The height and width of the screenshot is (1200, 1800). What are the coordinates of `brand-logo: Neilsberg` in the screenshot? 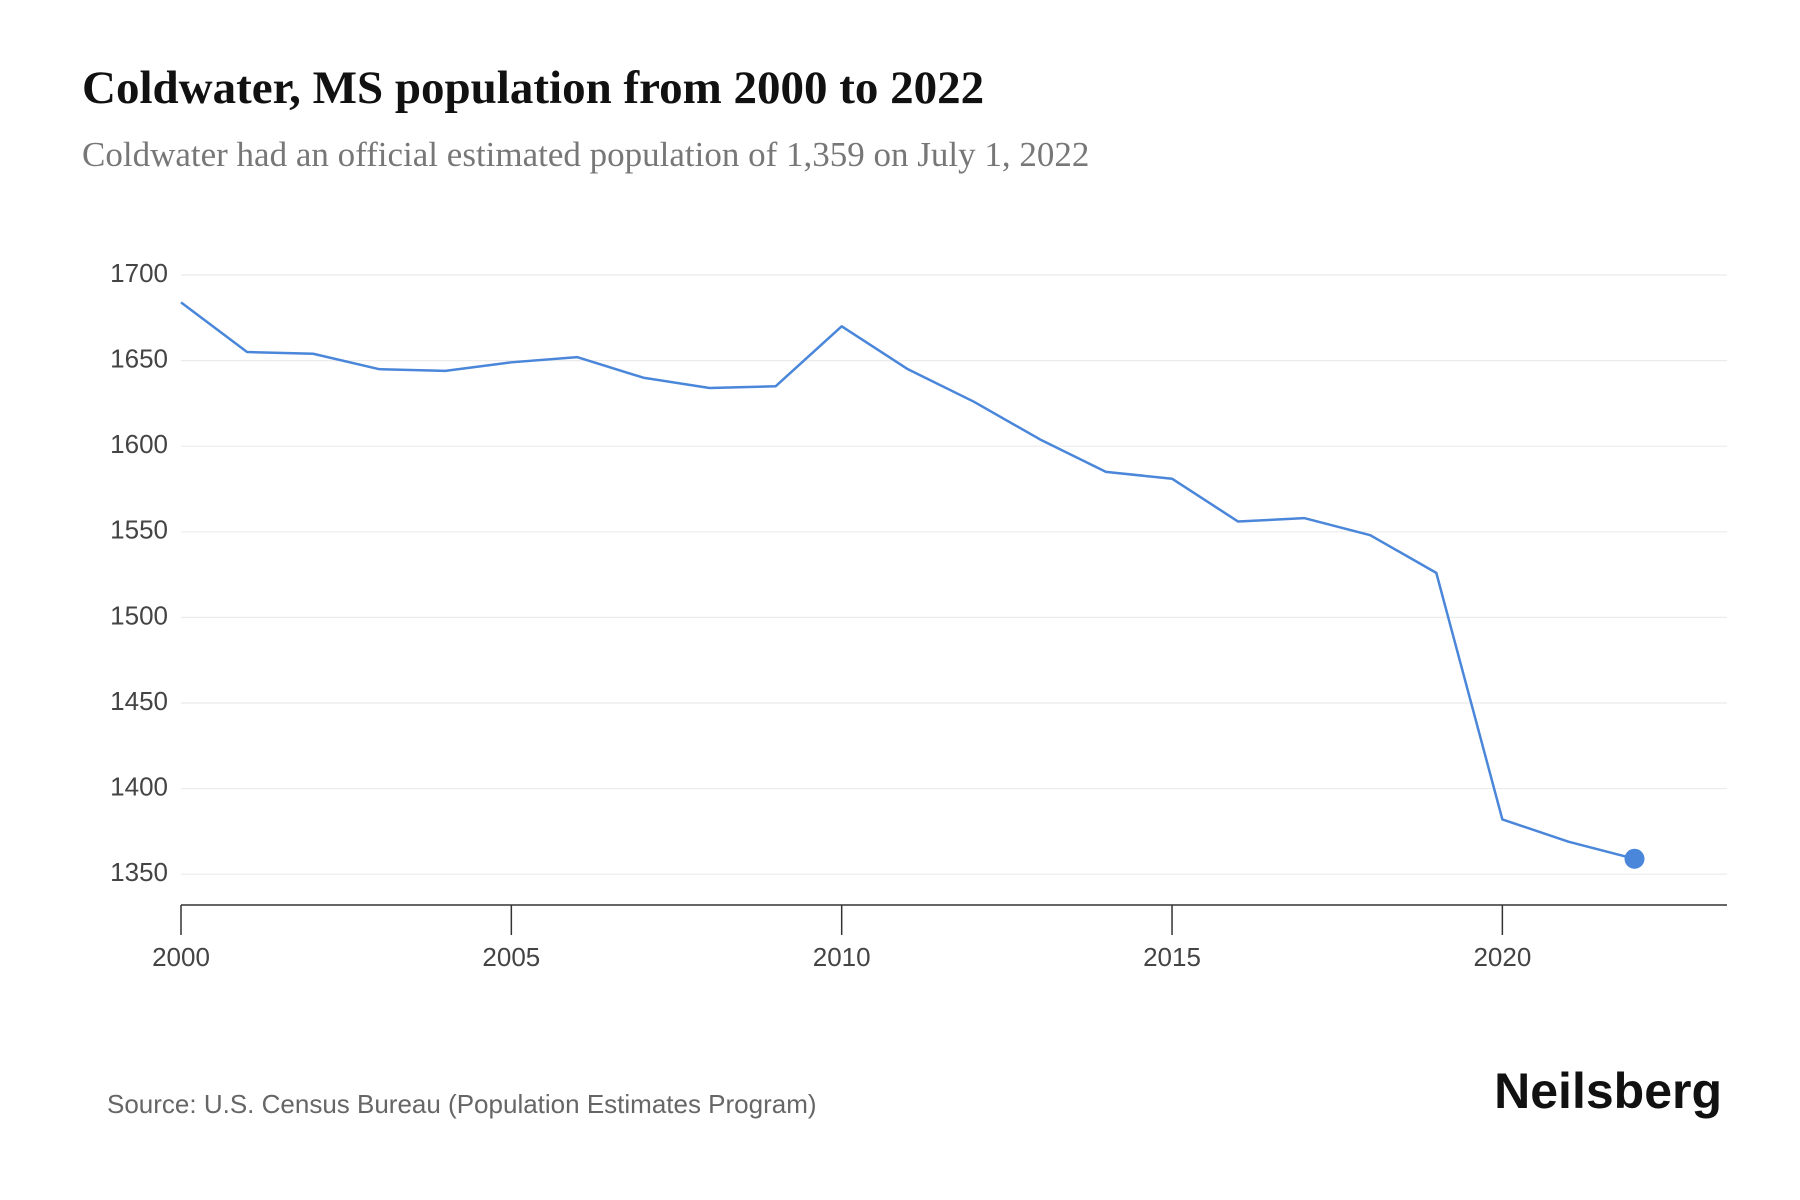 It's located at (1608, 1091).